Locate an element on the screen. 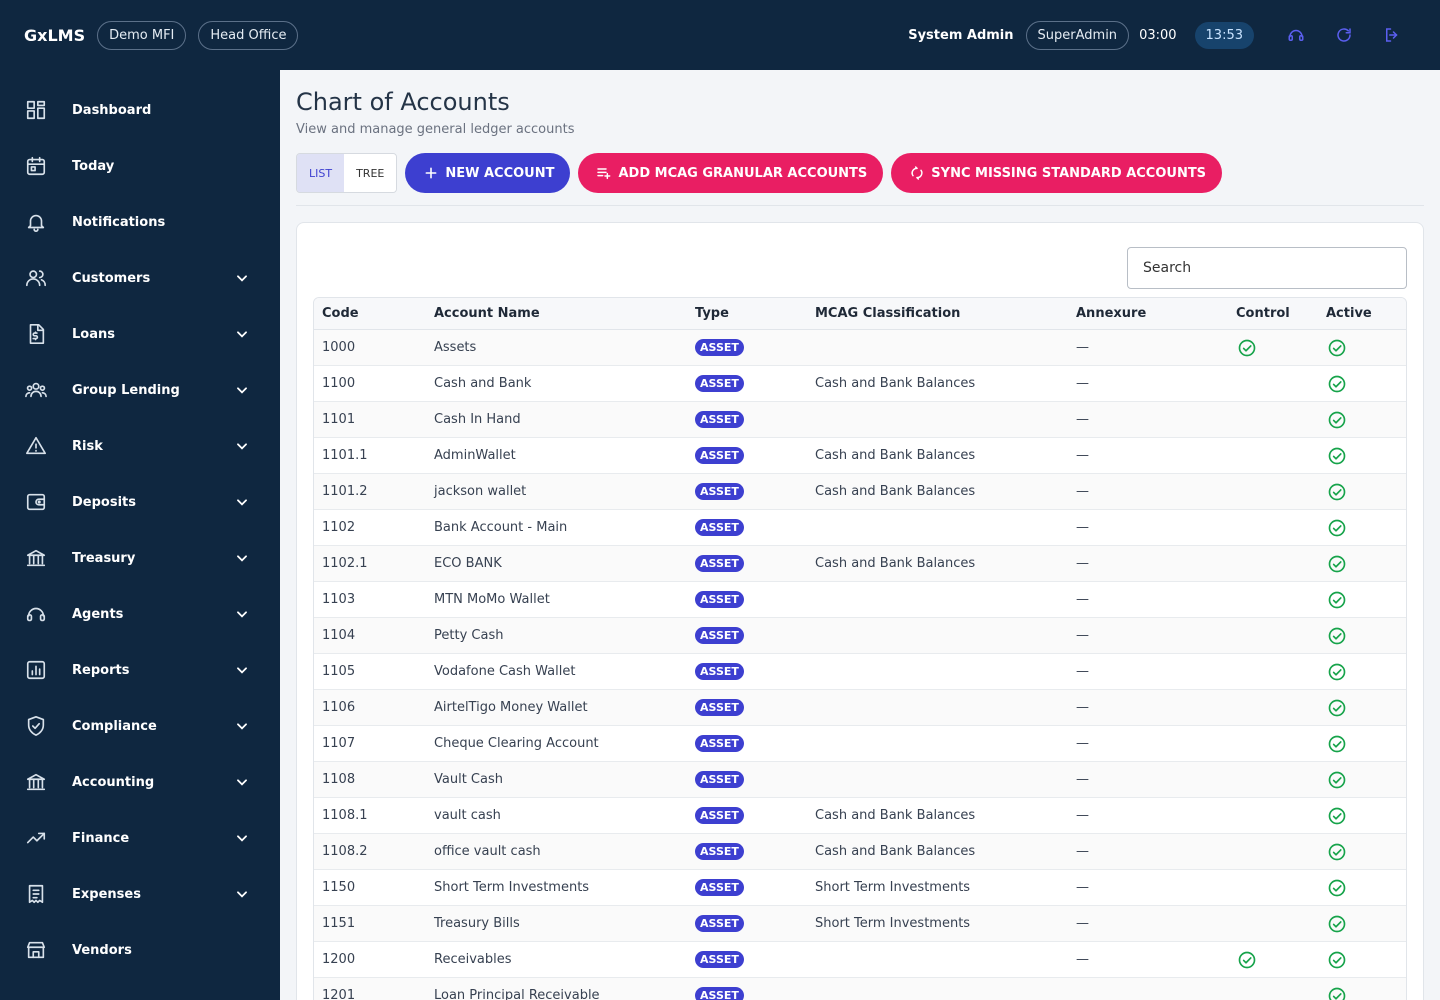  cell-account-name: AirtelTigo Money Wallet is located at coordinates (511, 707).